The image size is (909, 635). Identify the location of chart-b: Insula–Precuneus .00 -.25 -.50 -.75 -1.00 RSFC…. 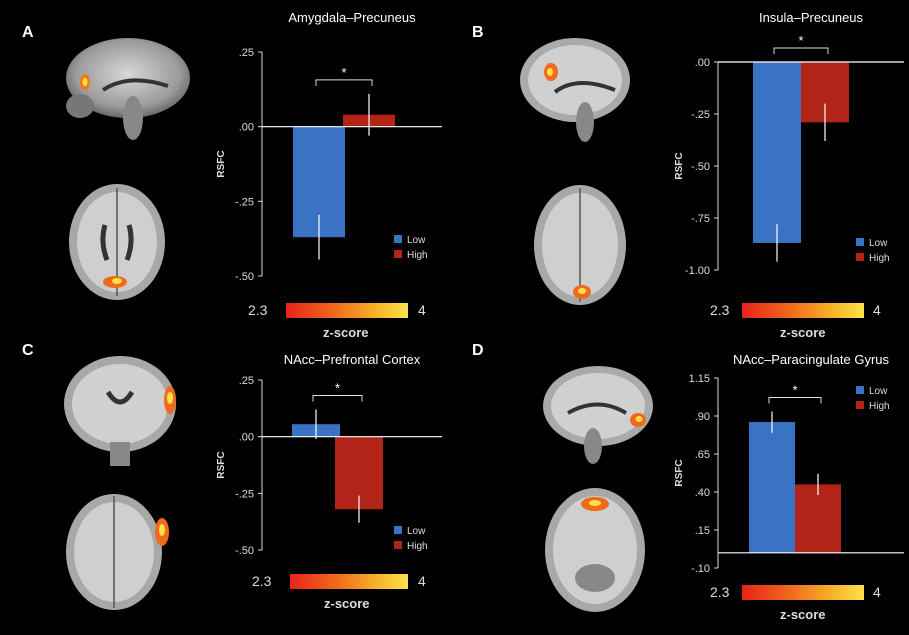
(789, 143).